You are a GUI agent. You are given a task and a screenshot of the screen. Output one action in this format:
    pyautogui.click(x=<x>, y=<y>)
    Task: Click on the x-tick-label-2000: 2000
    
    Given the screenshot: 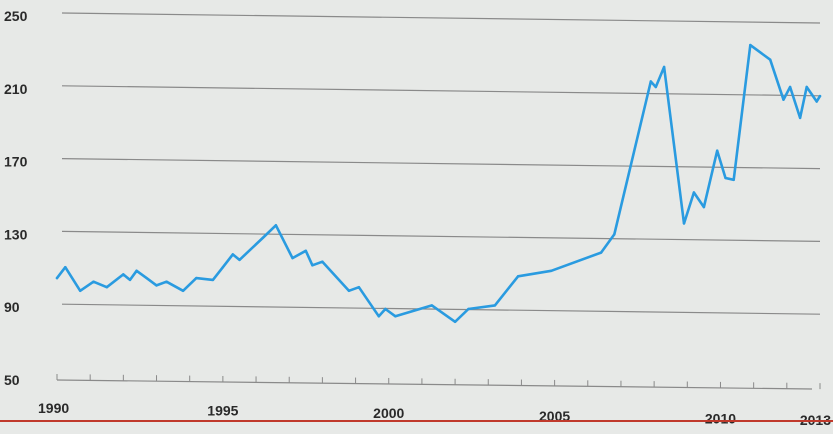 What is the action you would take?
    pyautogui.click(x=388, y=413)
    